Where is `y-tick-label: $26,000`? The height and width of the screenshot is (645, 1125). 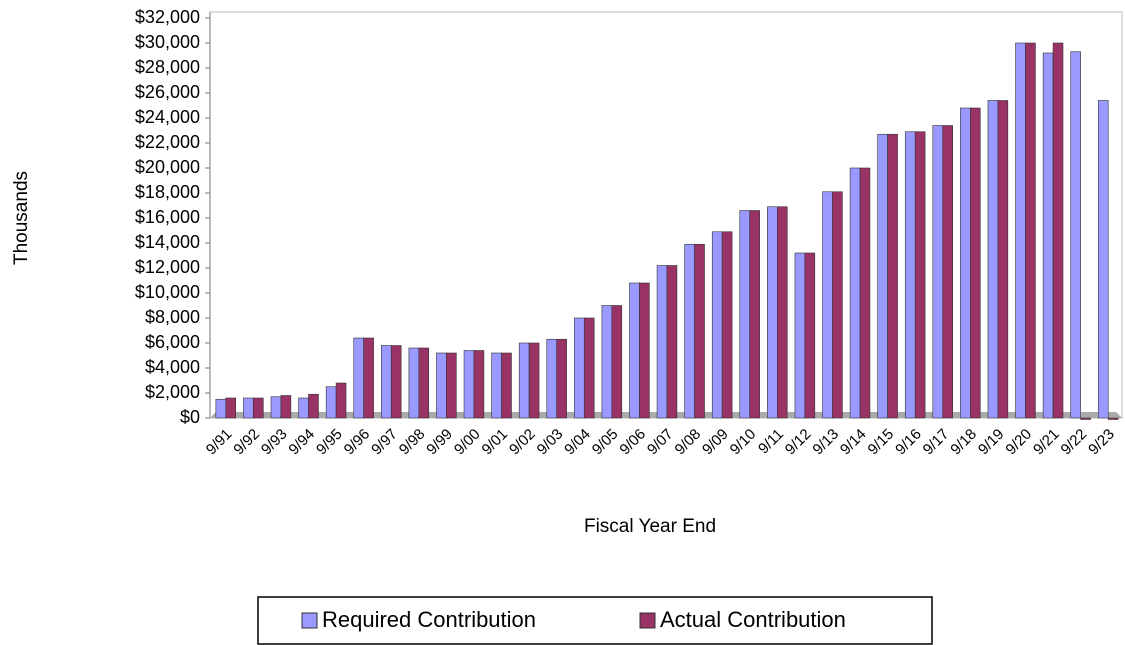 y-tick-label: $26,000 is located at coordinates (167, 92).